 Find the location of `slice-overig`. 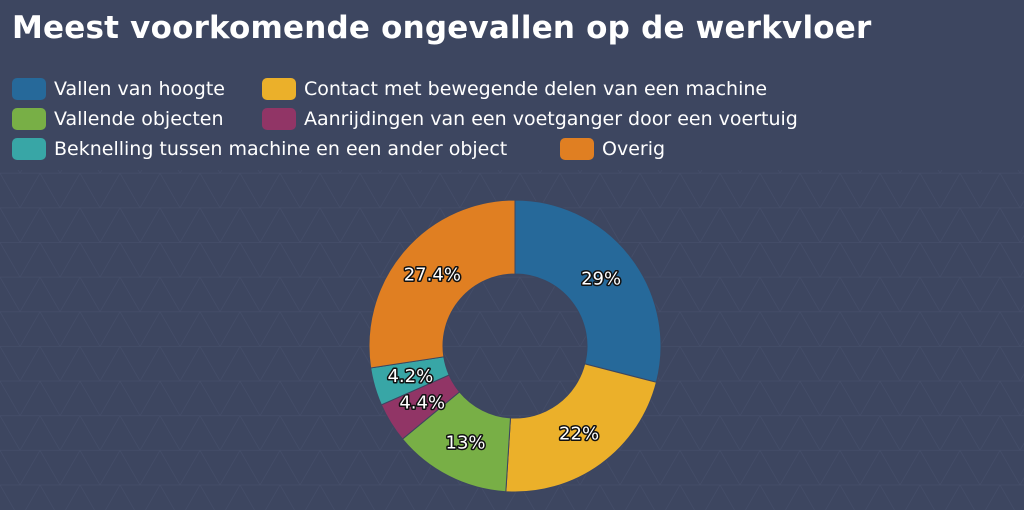

slice-overig is located at coordinates (442, 284).